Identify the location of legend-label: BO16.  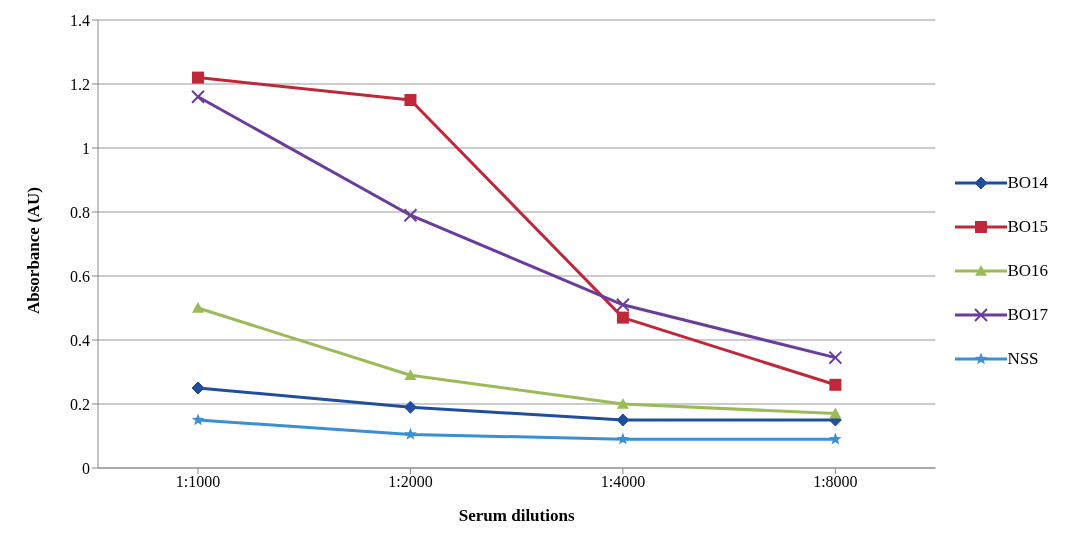
(1027, 270).